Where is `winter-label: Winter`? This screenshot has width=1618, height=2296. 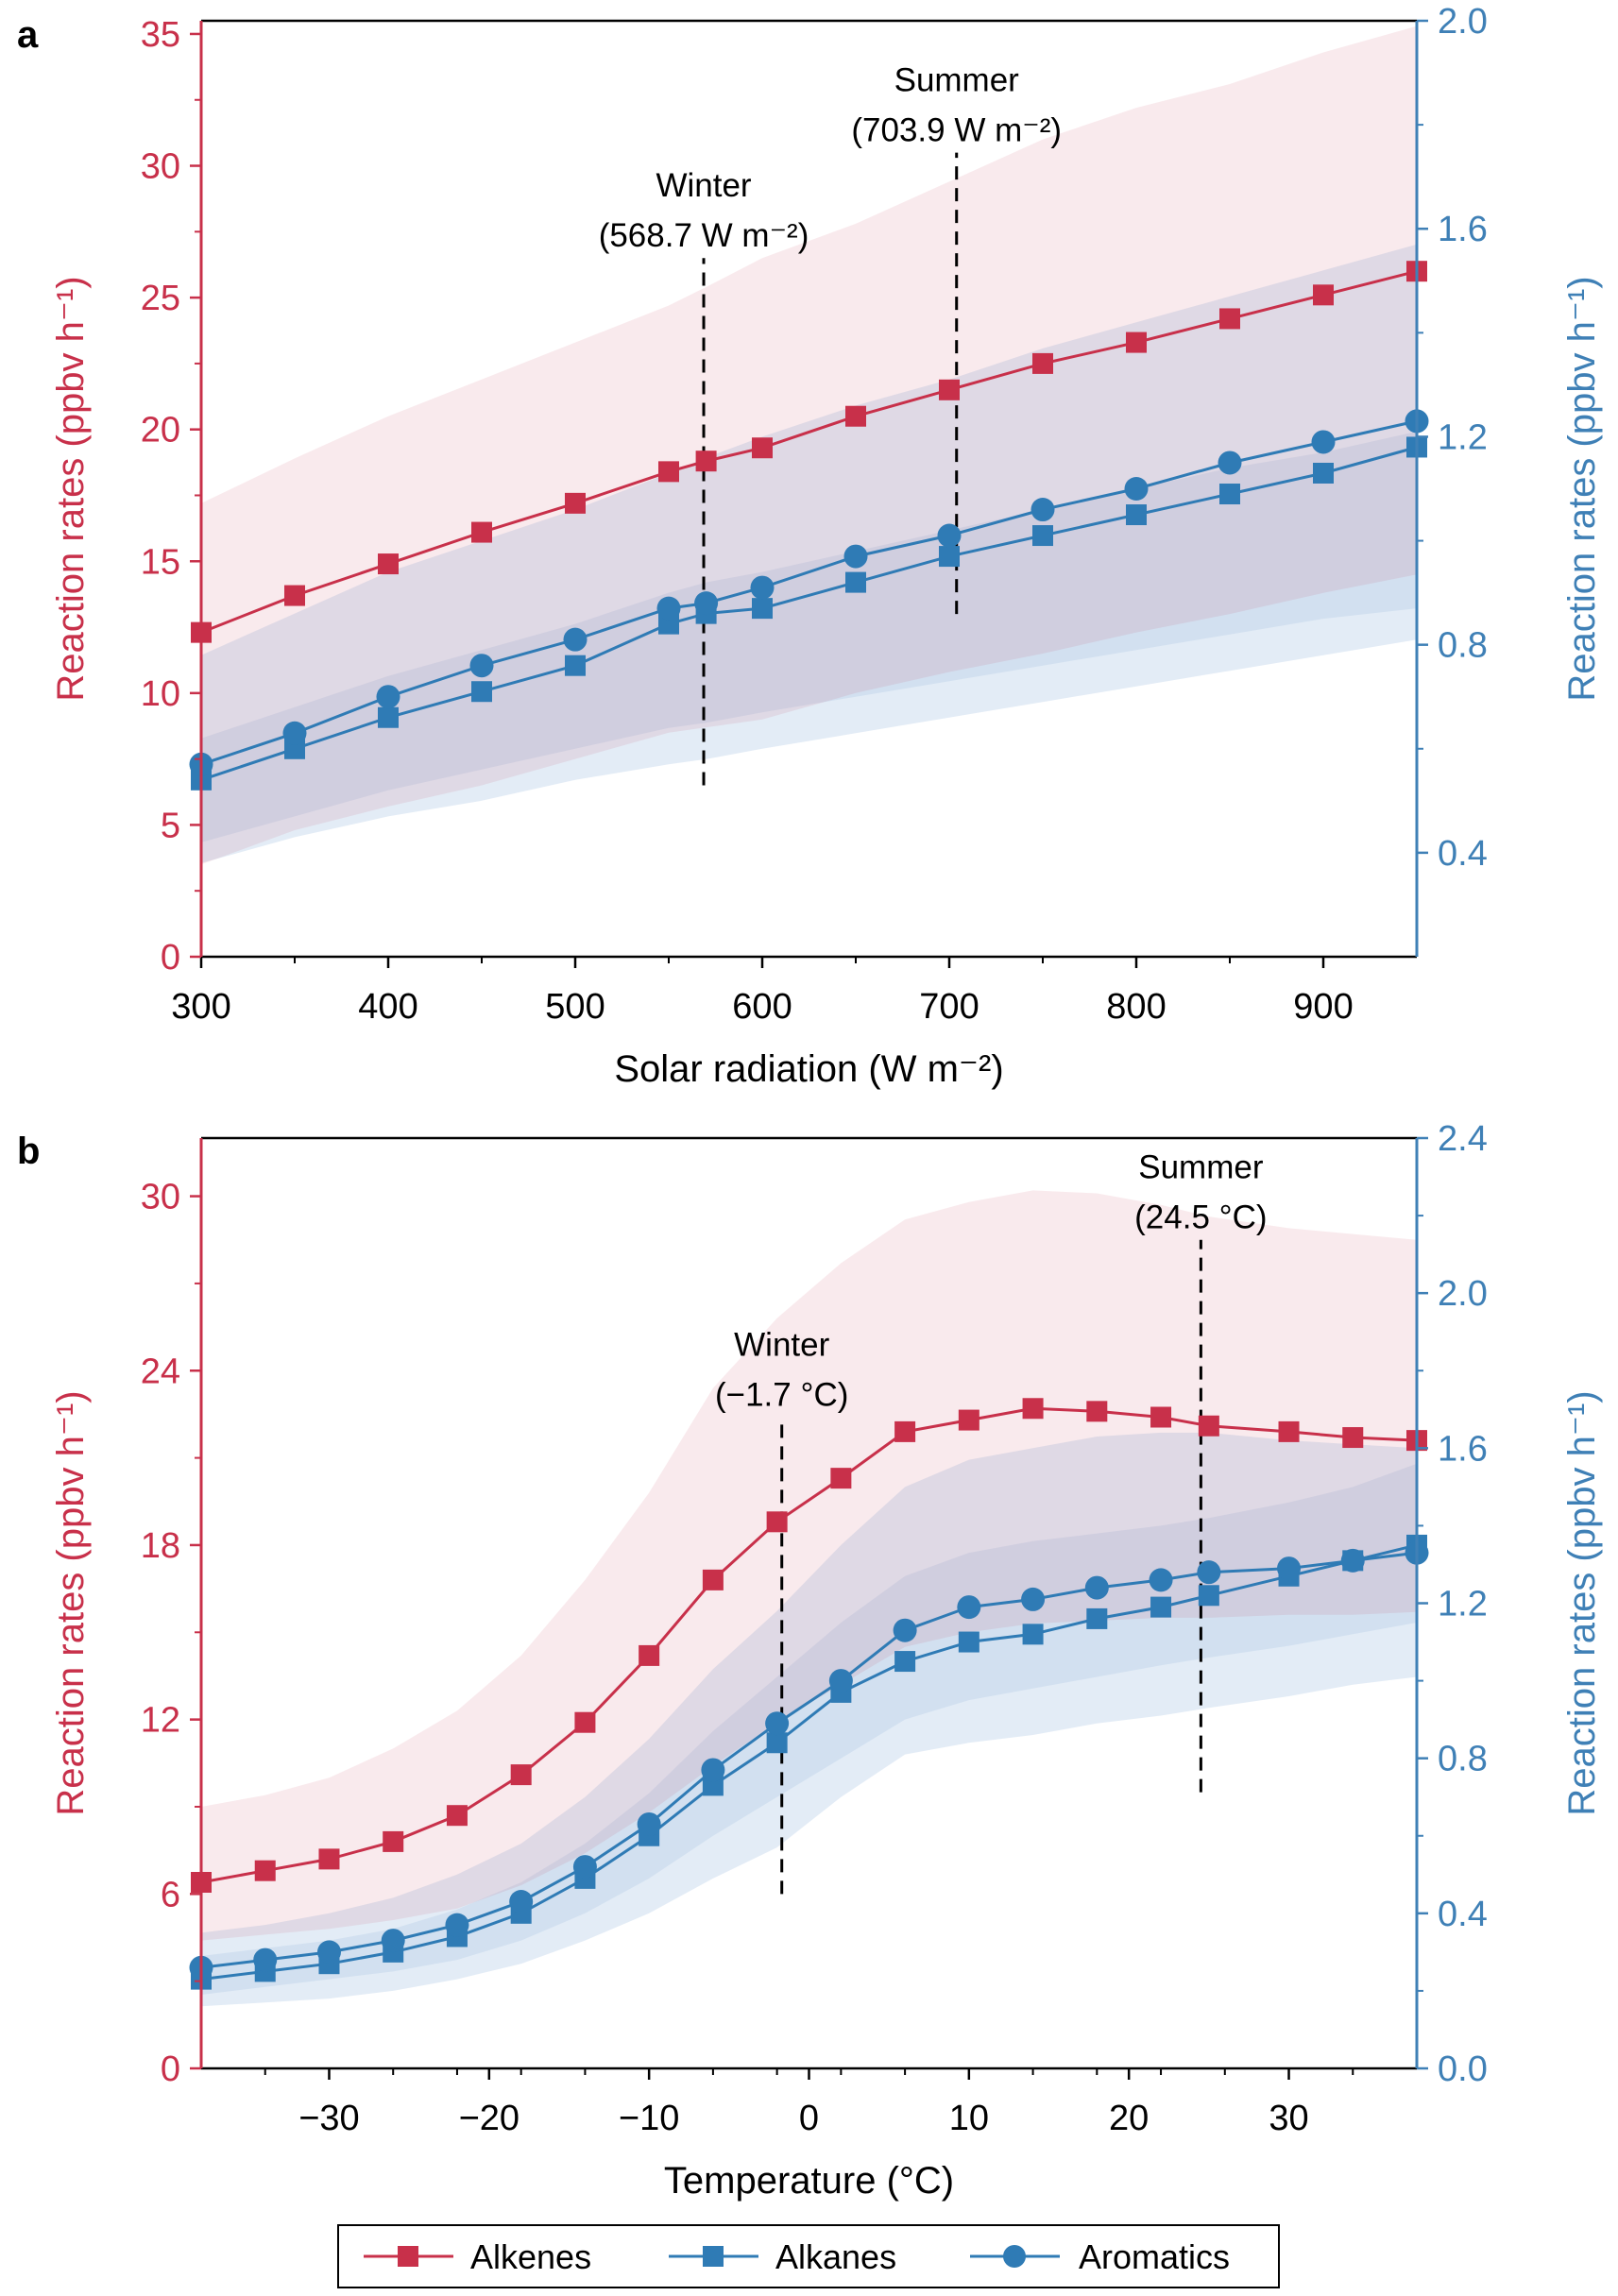
winter-label: Winter is located at coordinates (703, 186).